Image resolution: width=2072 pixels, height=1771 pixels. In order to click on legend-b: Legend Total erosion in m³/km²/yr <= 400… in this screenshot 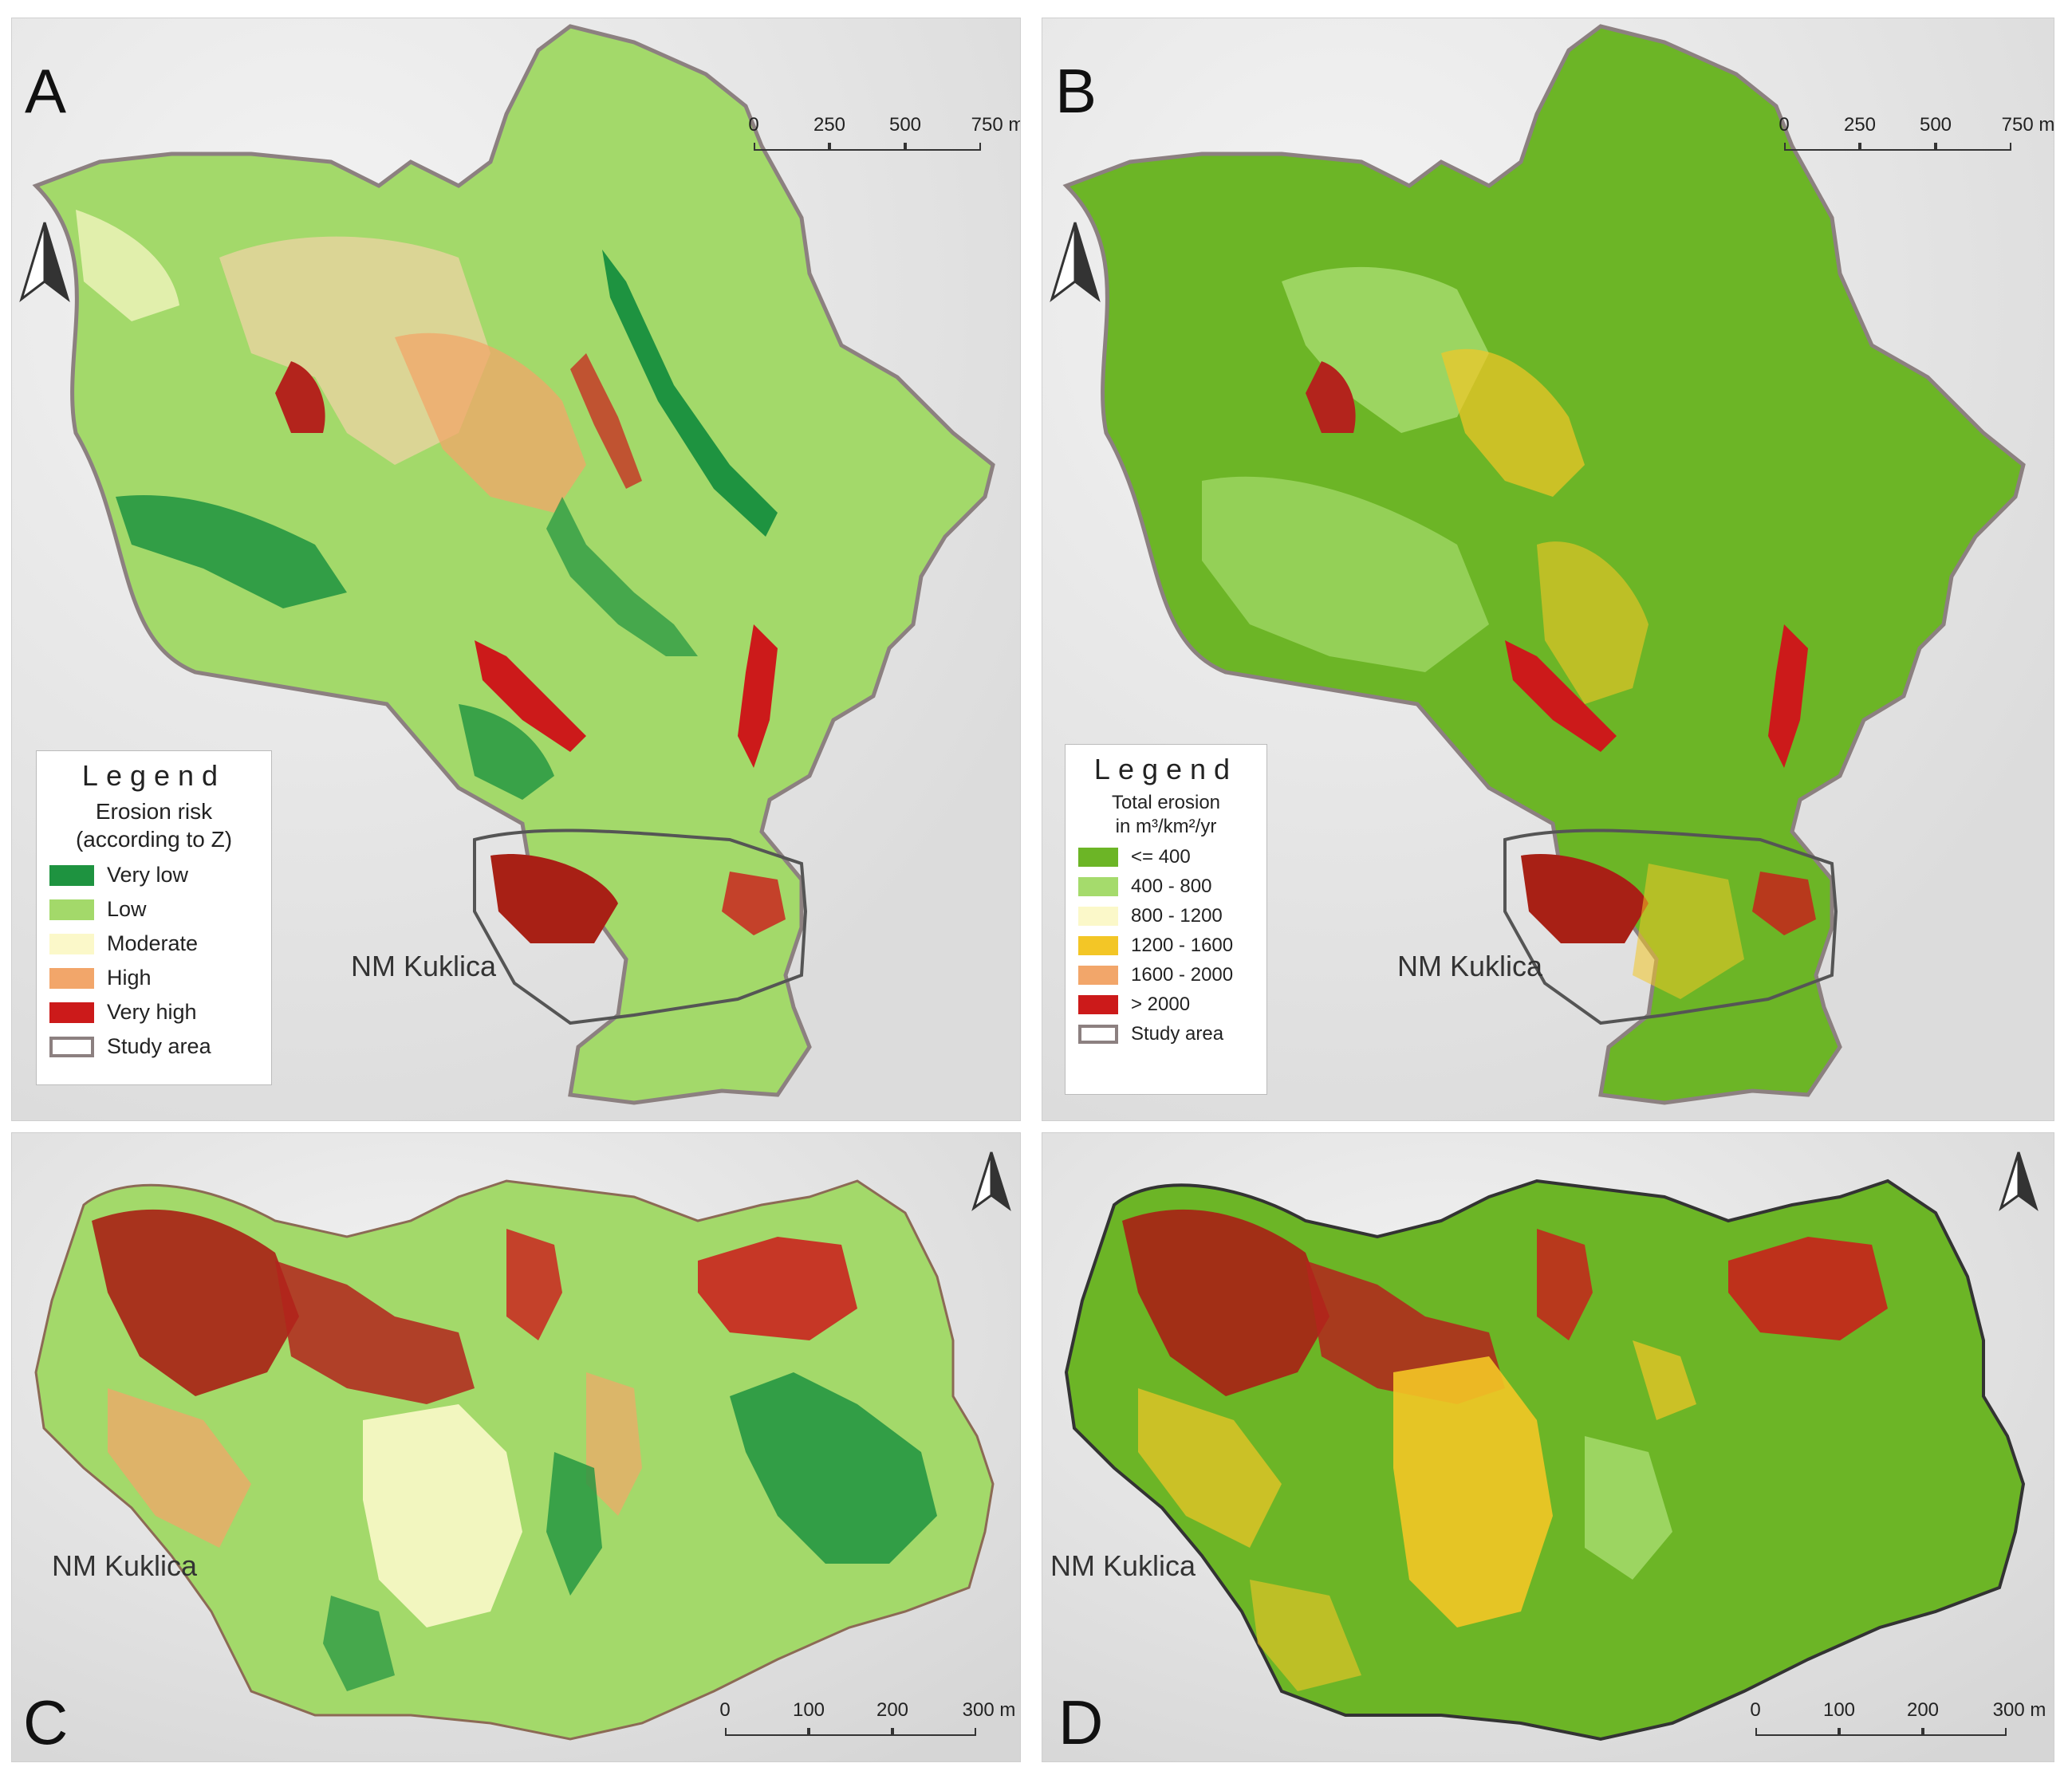, I will do `click(1166, 919)`.